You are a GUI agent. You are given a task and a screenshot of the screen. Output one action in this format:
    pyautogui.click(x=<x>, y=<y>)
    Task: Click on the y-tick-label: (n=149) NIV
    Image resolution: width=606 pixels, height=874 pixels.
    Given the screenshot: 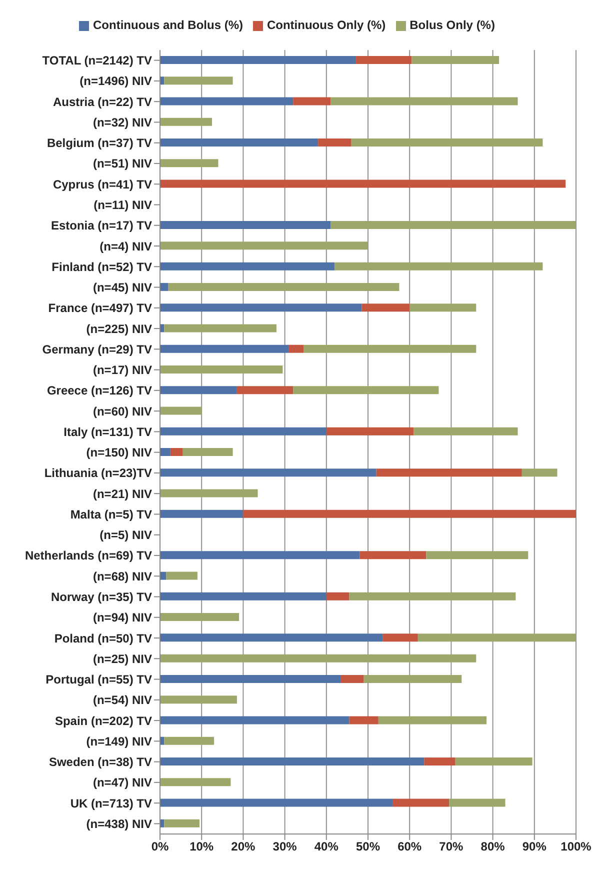 What is the action you would take?
    pyautogui.click(x=119, y=741)
    